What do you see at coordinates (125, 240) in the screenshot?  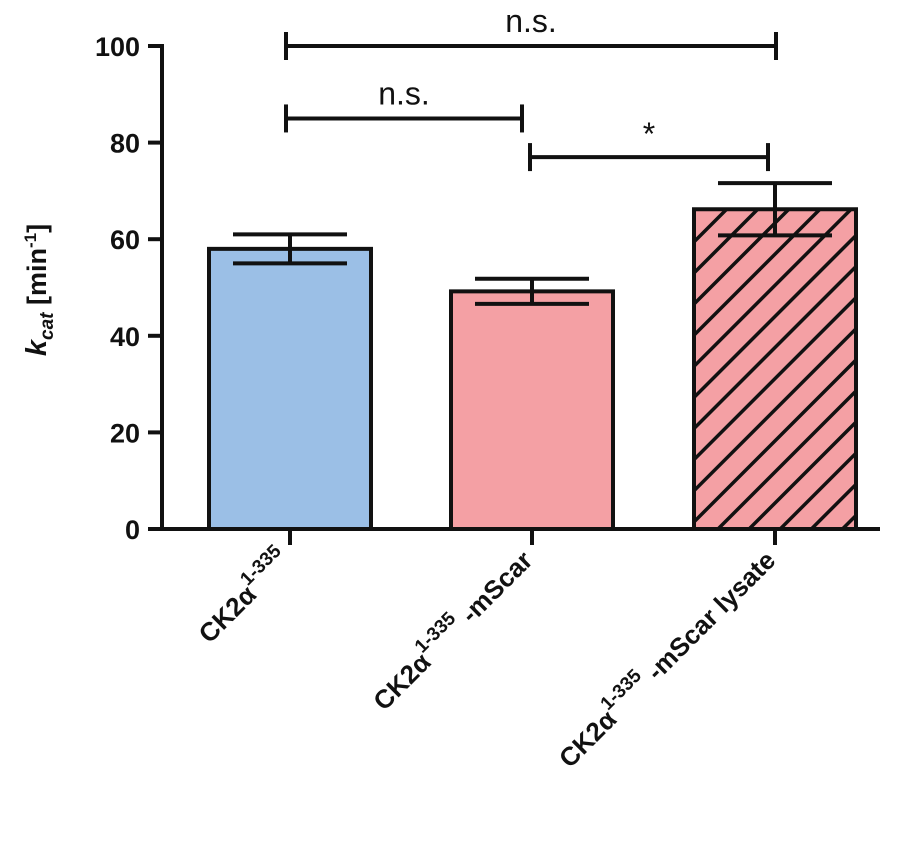 I see `y-tick-label-60: 60` at bounding box center [125, 240].